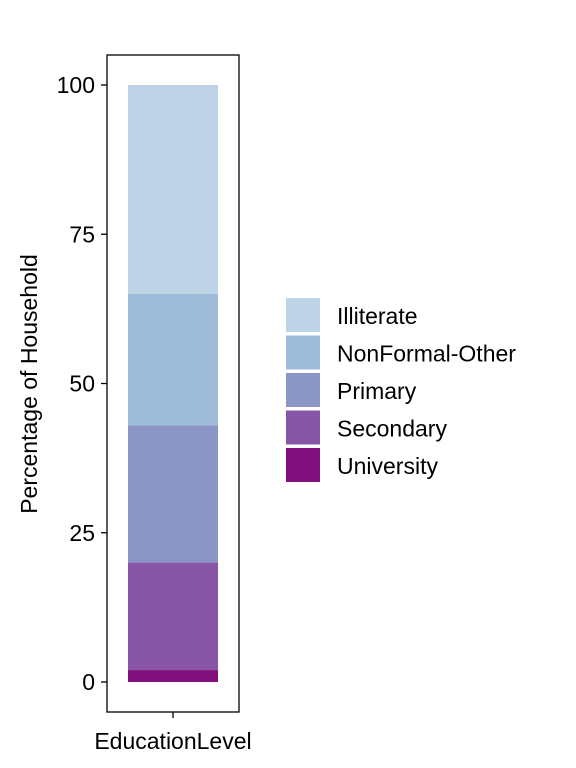  What do you see at coordinates (173, 359) in the screenshot?
I see `bar-nonformal-other` at bounding box center [173, 359].